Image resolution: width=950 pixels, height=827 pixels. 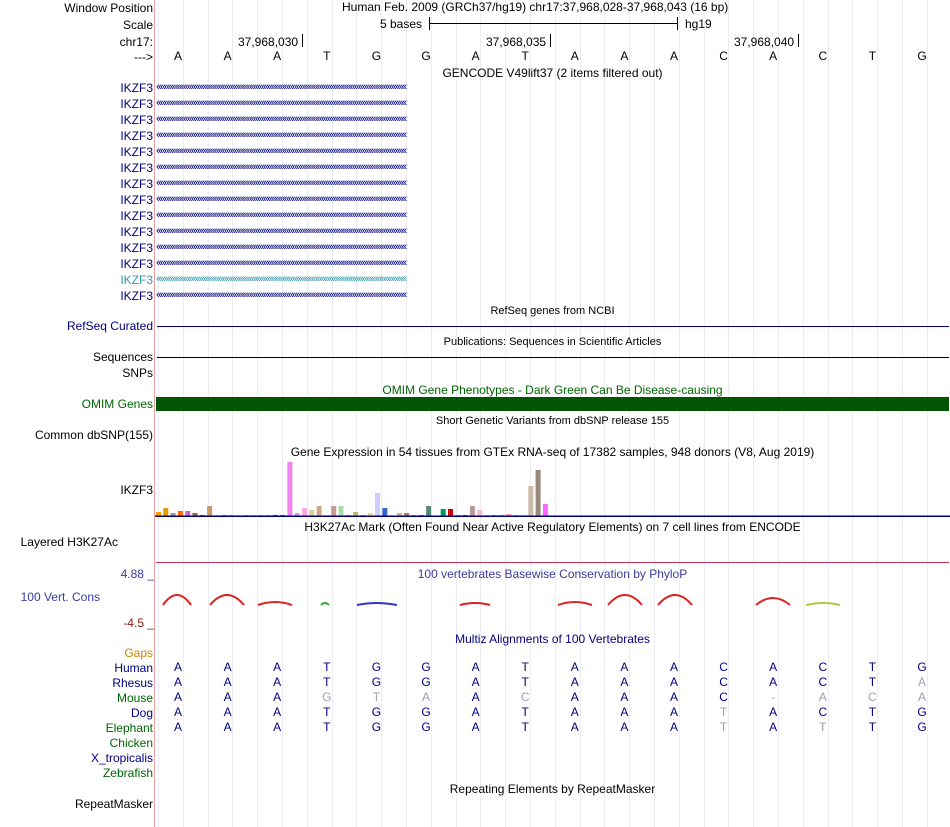 What do you see at coordinates (552, 600) in the screenshot?
I see `conservation-chart` at bounding box center [552, 600].